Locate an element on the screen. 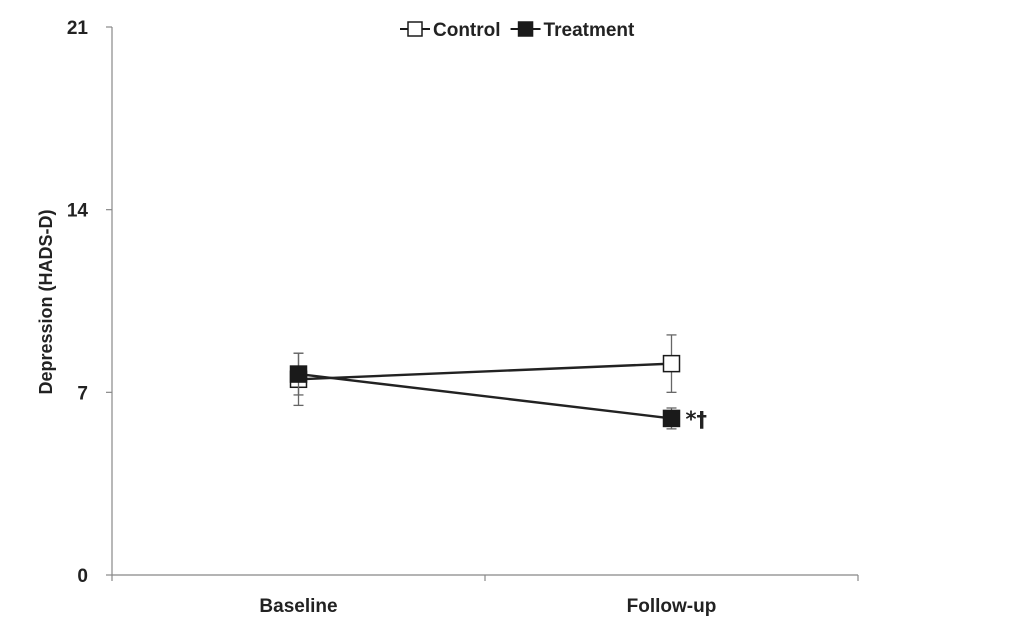  x-tick-label: Baseline is located at coordinates (298, 606).